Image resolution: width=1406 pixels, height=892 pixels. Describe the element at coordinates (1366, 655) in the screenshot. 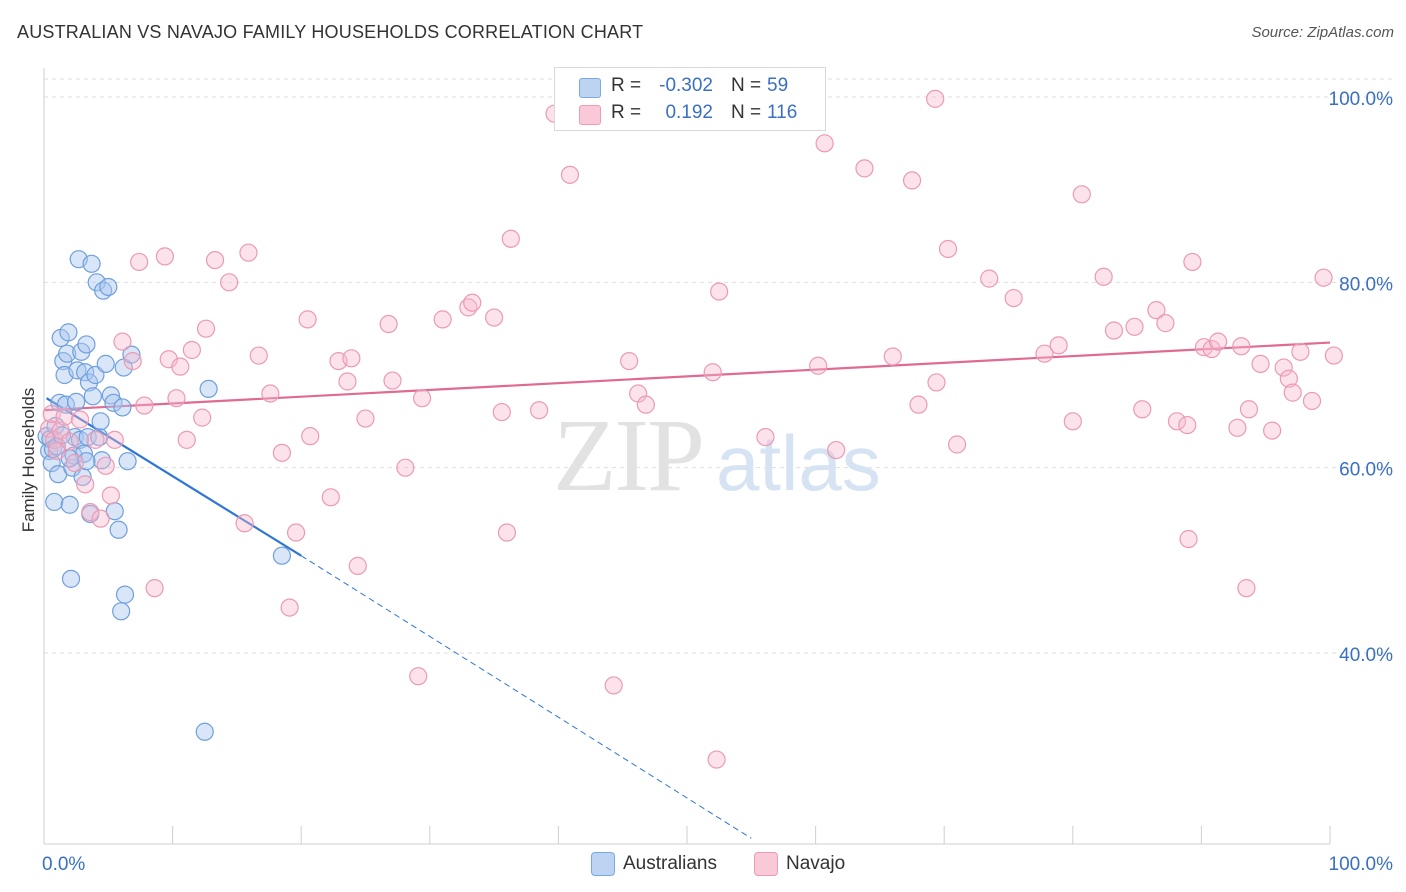

I see `y-tick-label: 40.0%` at that location.